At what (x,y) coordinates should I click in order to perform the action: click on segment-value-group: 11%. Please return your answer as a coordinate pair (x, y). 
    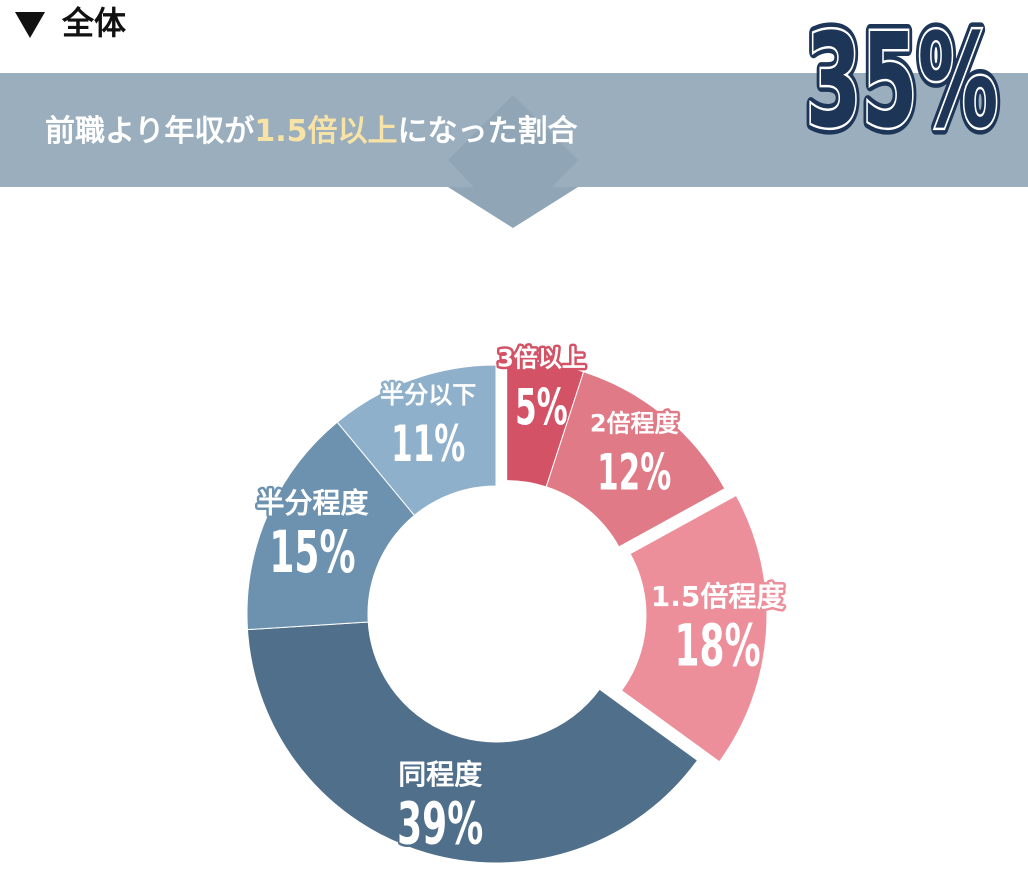
    Looking at the image, I should click on (428, 443).